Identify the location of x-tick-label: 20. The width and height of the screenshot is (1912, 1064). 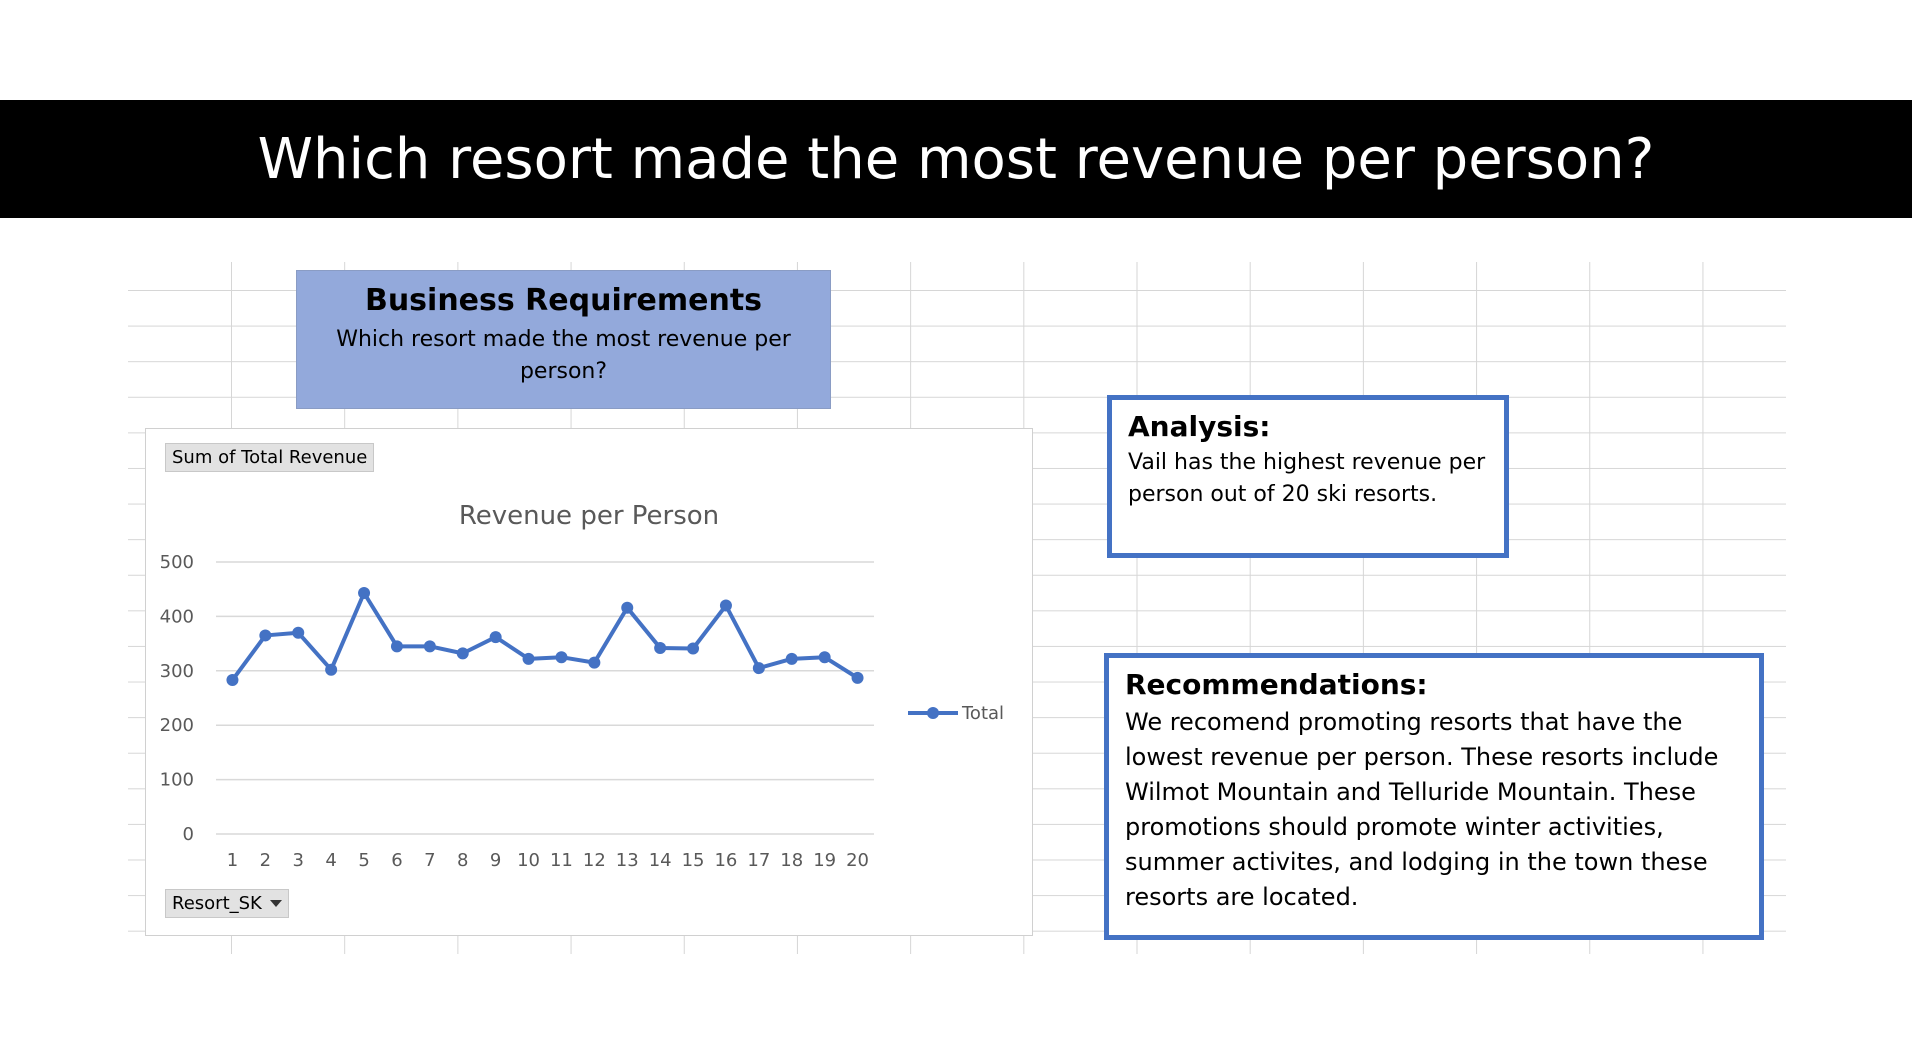
(857, 860).